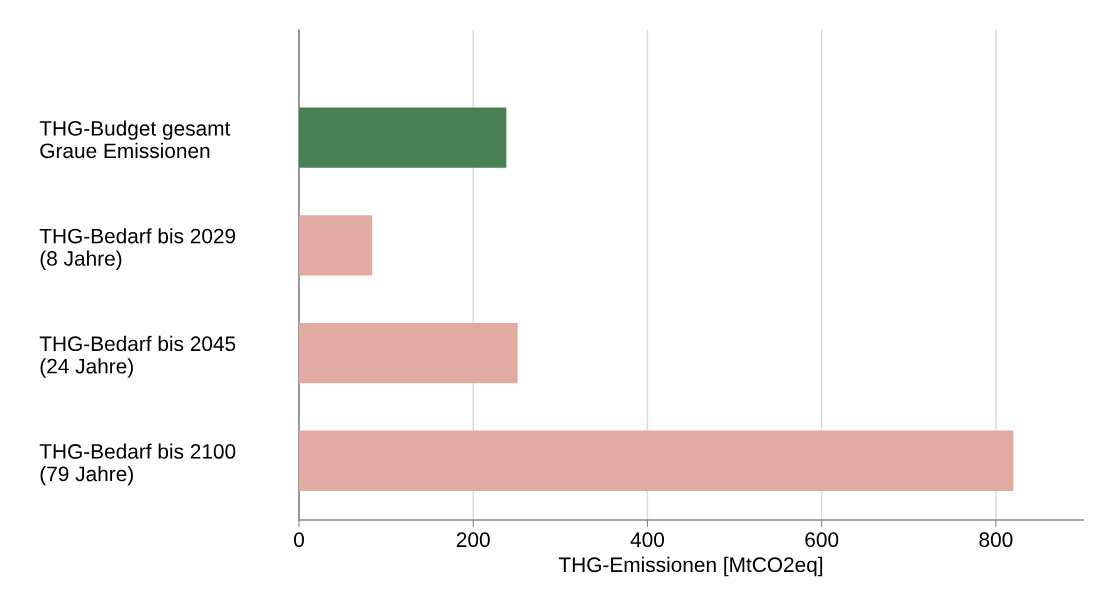  I want to click on x-axis-title: THG-Emissionen [MtCO2eq], so click(690, 566).